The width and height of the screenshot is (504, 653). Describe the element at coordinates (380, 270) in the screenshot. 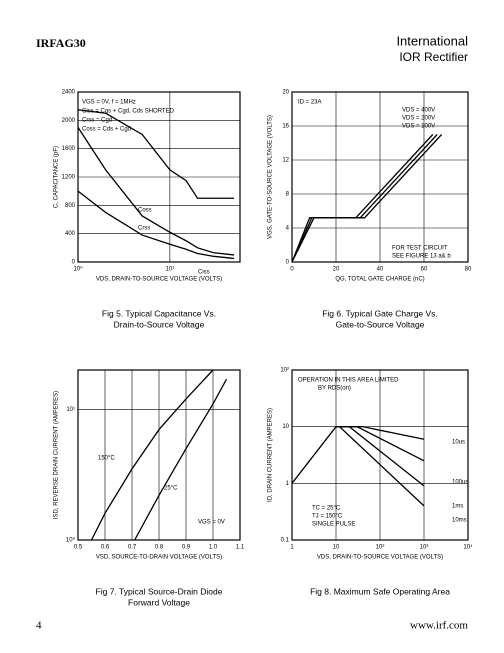

I see `x-tick-label: 40` at that location.